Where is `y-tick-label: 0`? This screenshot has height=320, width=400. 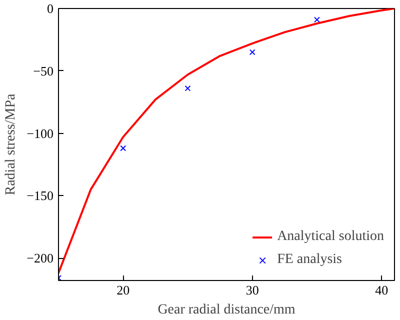 y-tick-label: 0 is located at coordinates (50, 8).